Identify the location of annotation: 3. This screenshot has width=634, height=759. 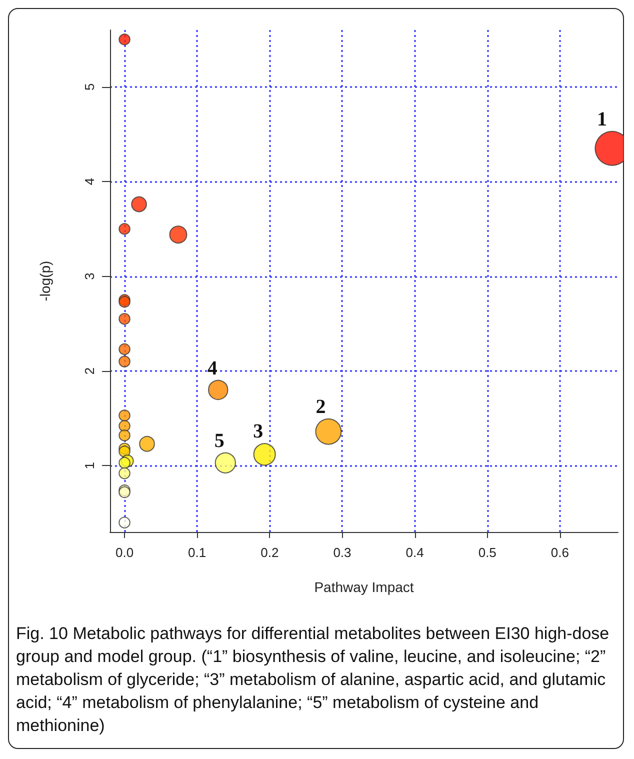
(258, 431).